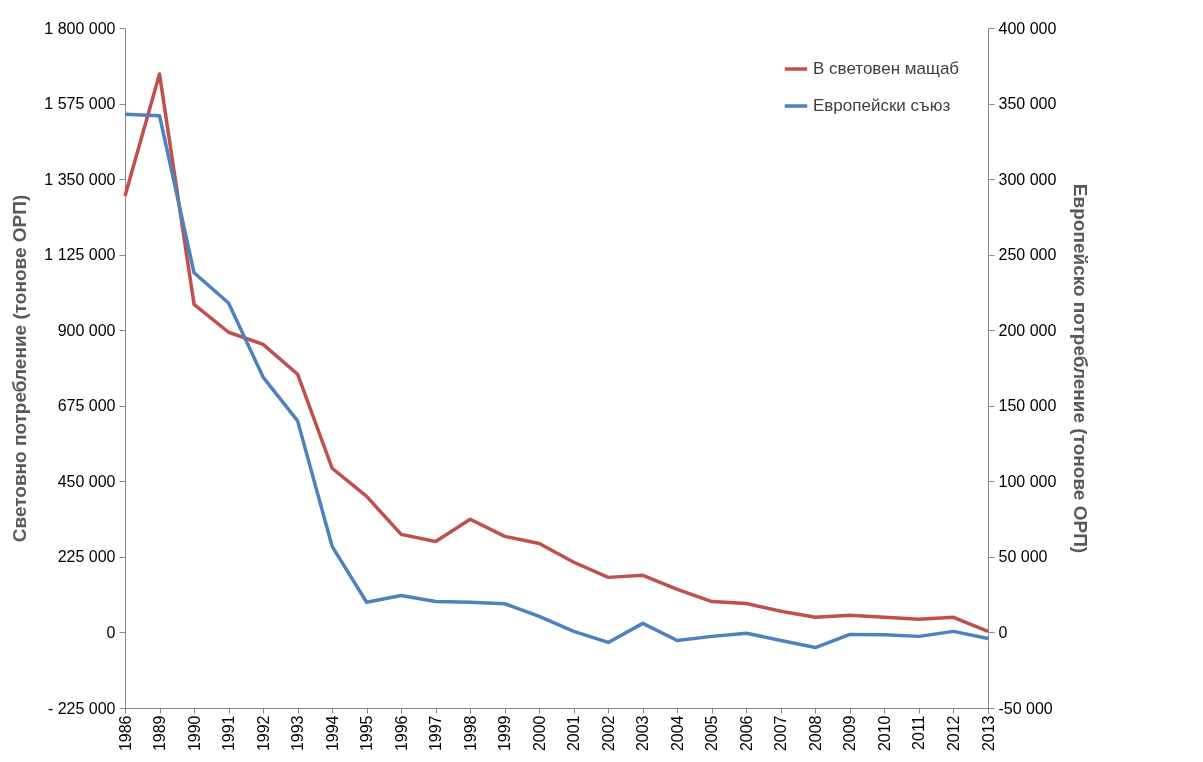 Image resolution: width=1203 pixels, height=762 pixels. Describe the element at coordinates (781, 733) in the screenshot. I see `x-tick-label: 2007` at that location.